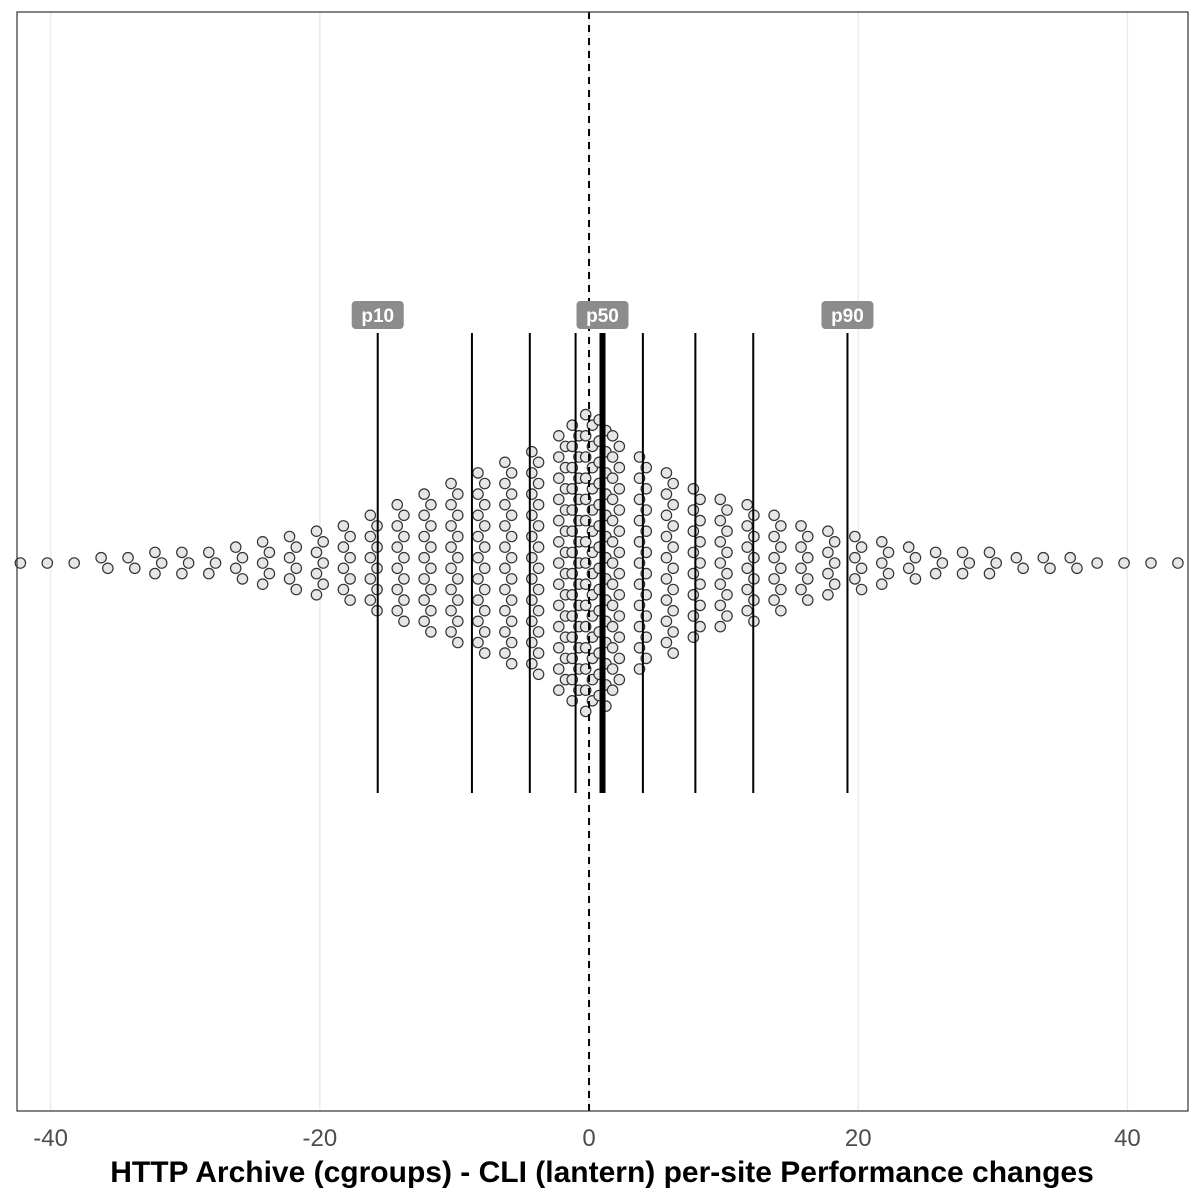  I want to click on label-box, so click(847, 315).